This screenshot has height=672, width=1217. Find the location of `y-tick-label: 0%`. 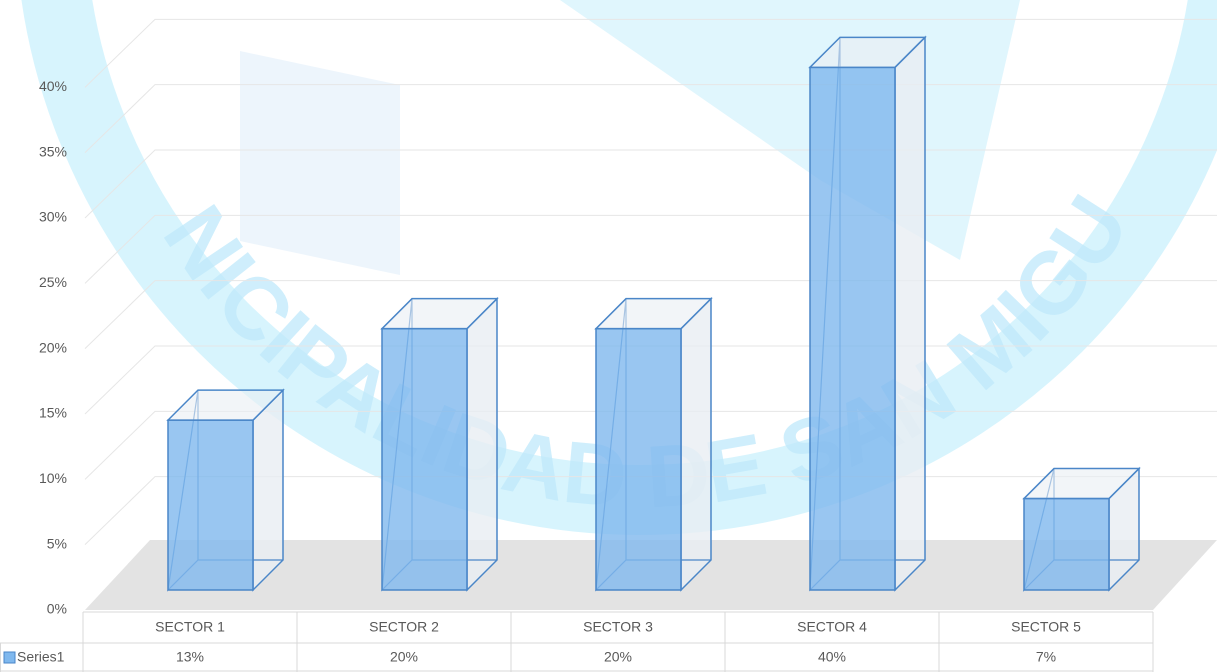

y-tick-label: 0% is located at coordinates (57, 609).